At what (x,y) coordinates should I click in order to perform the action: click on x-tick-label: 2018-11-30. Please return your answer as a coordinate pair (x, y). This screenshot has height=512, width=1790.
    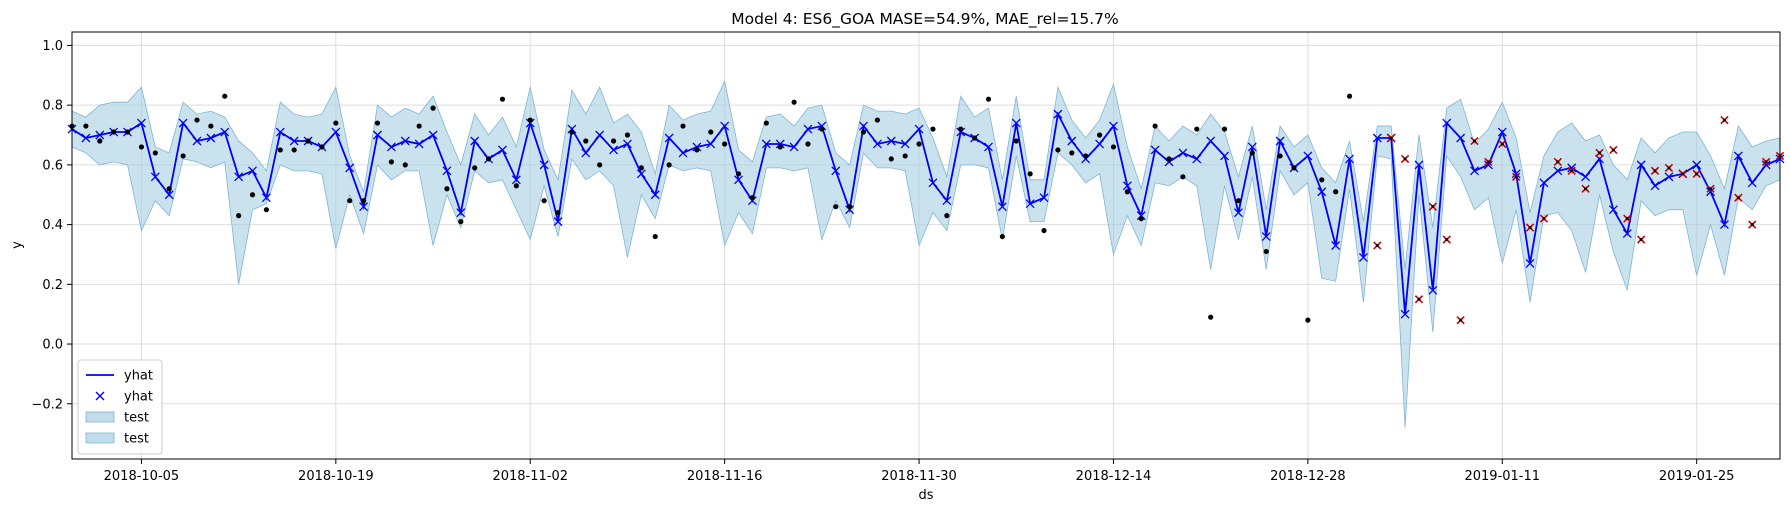
    Looking at the image, I should click on (919, 476).